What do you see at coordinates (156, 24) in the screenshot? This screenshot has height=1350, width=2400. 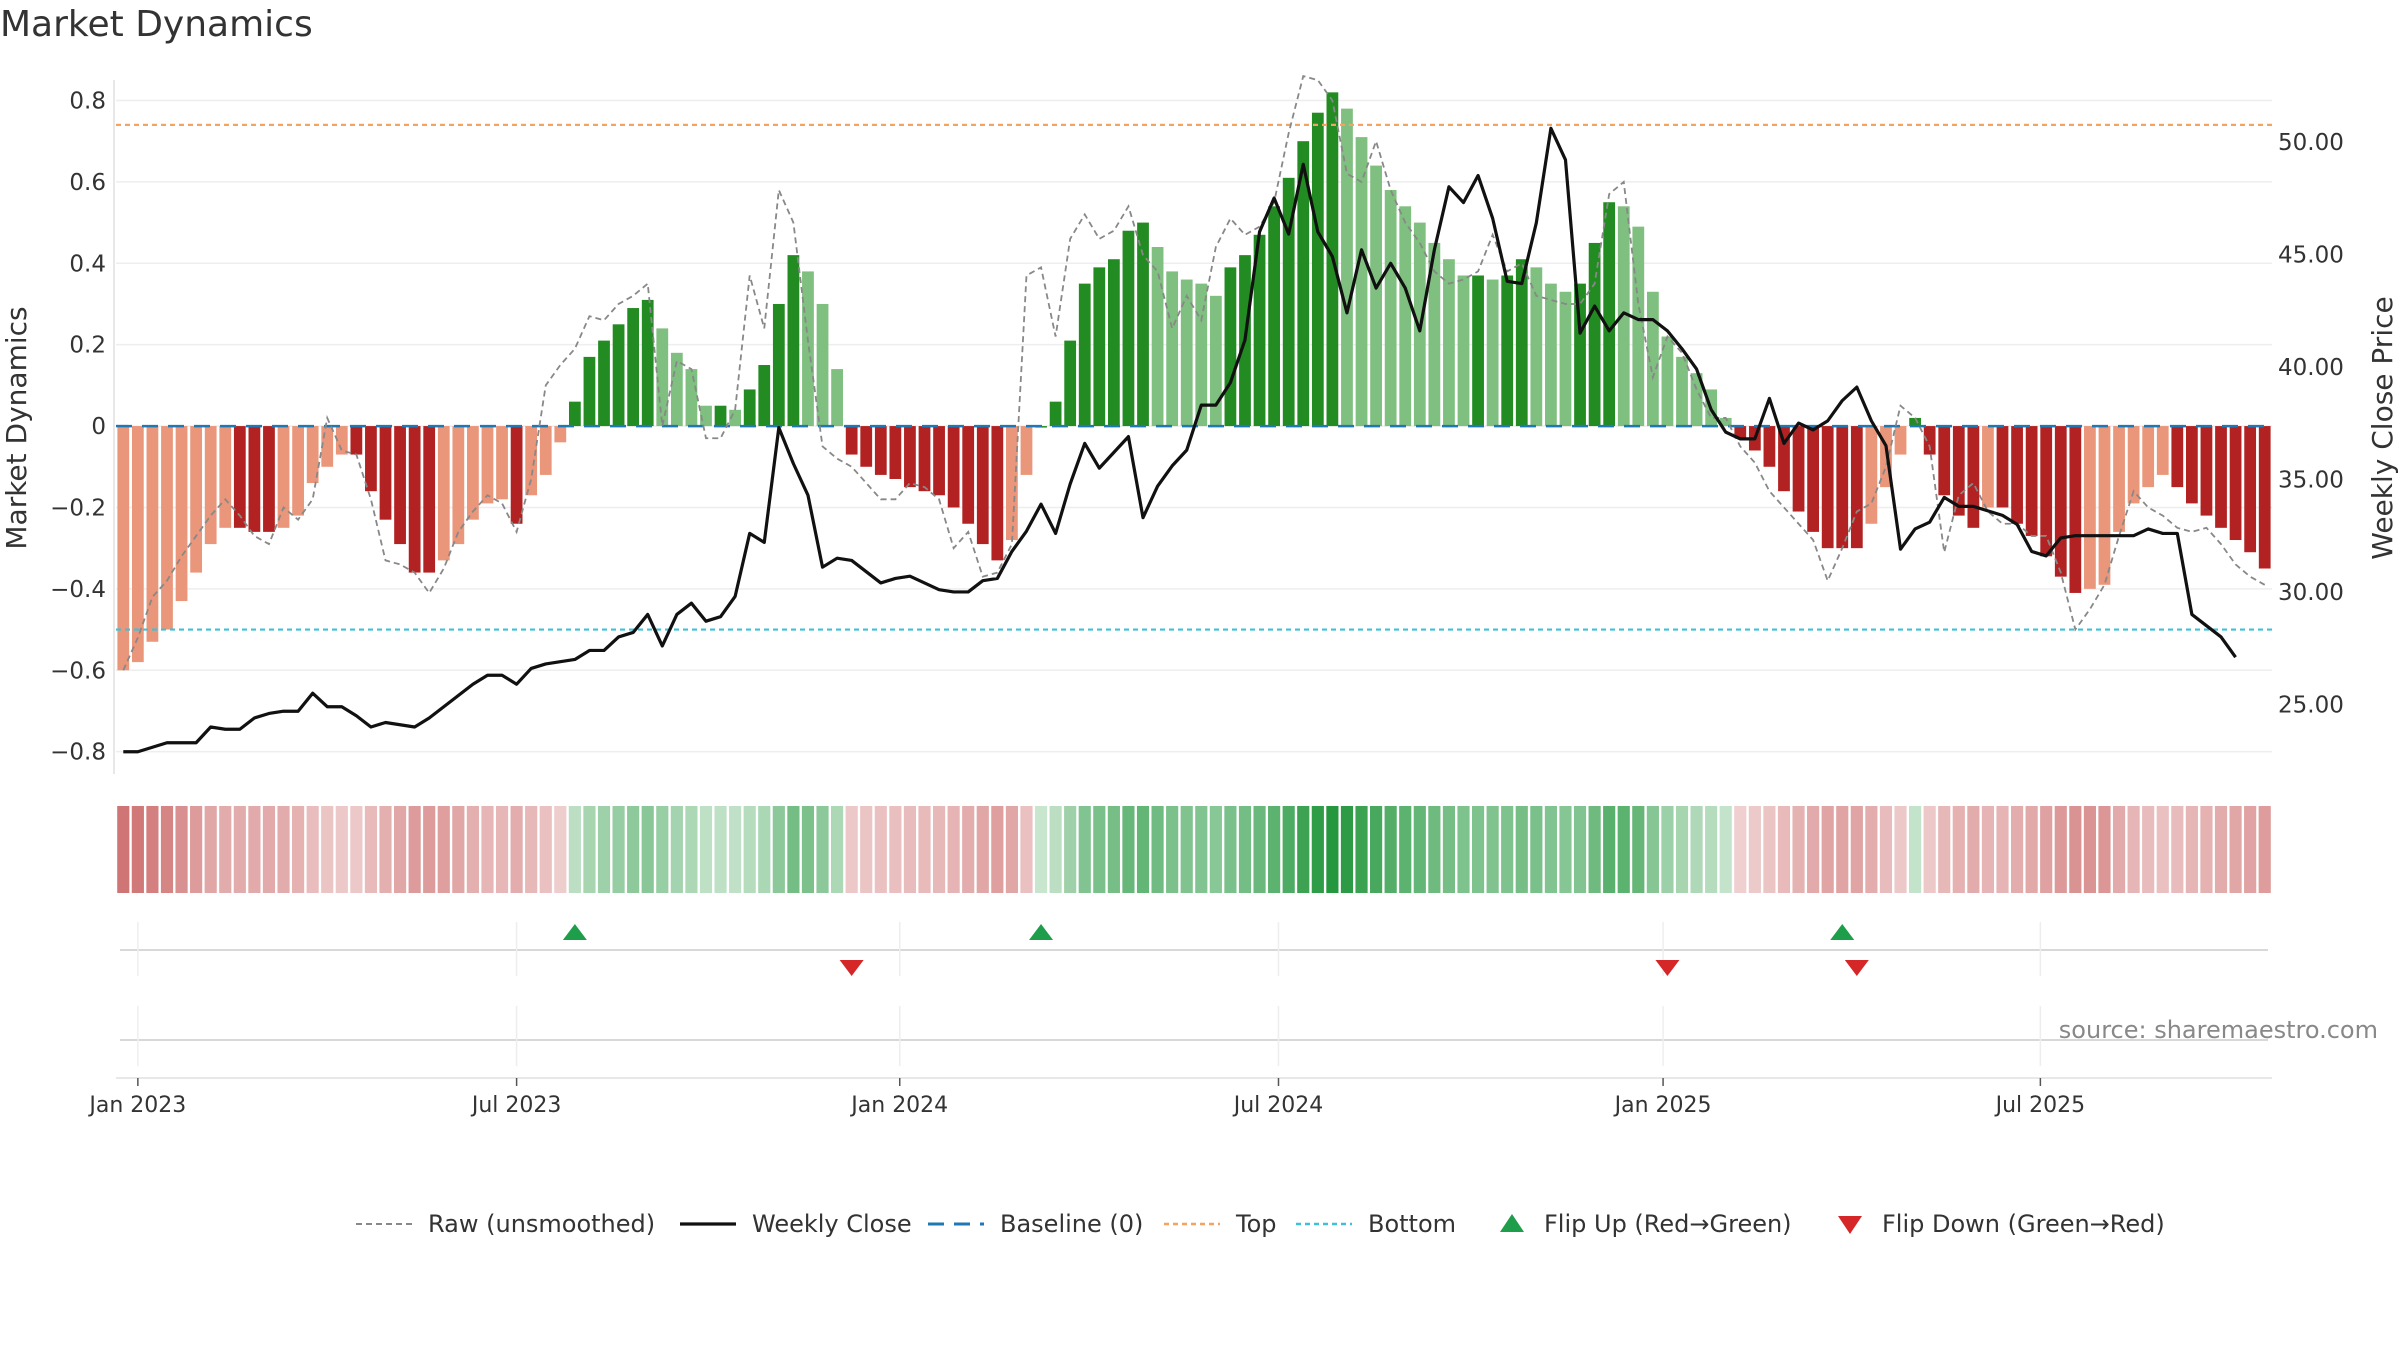 I see `chart-title: Market Dynamics` at bounding box center [156, 24].